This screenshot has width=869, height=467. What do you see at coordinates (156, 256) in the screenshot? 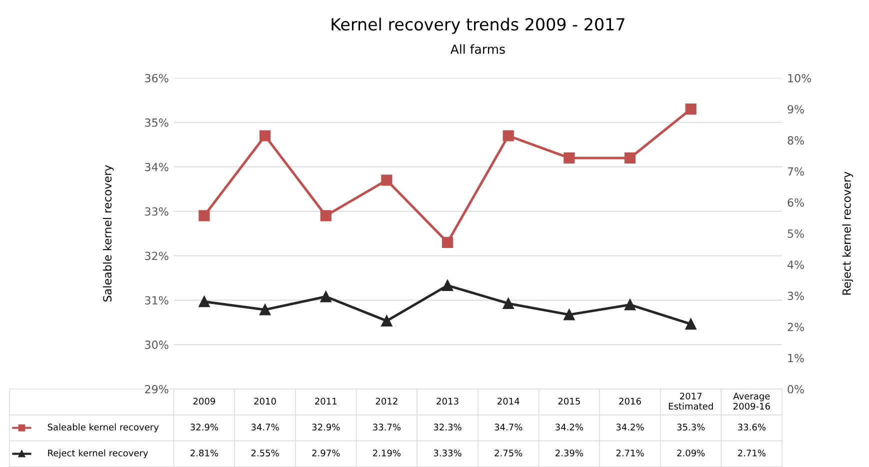
I see `y-tick-label: 32%` at bounding box center [156, 256].